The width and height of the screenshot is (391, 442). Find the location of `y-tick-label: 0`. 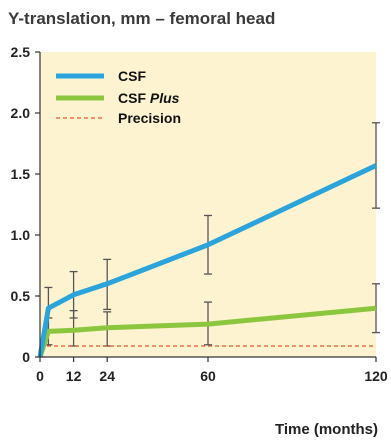

y-tick-label: 0 is located at coordinates (26, 357).